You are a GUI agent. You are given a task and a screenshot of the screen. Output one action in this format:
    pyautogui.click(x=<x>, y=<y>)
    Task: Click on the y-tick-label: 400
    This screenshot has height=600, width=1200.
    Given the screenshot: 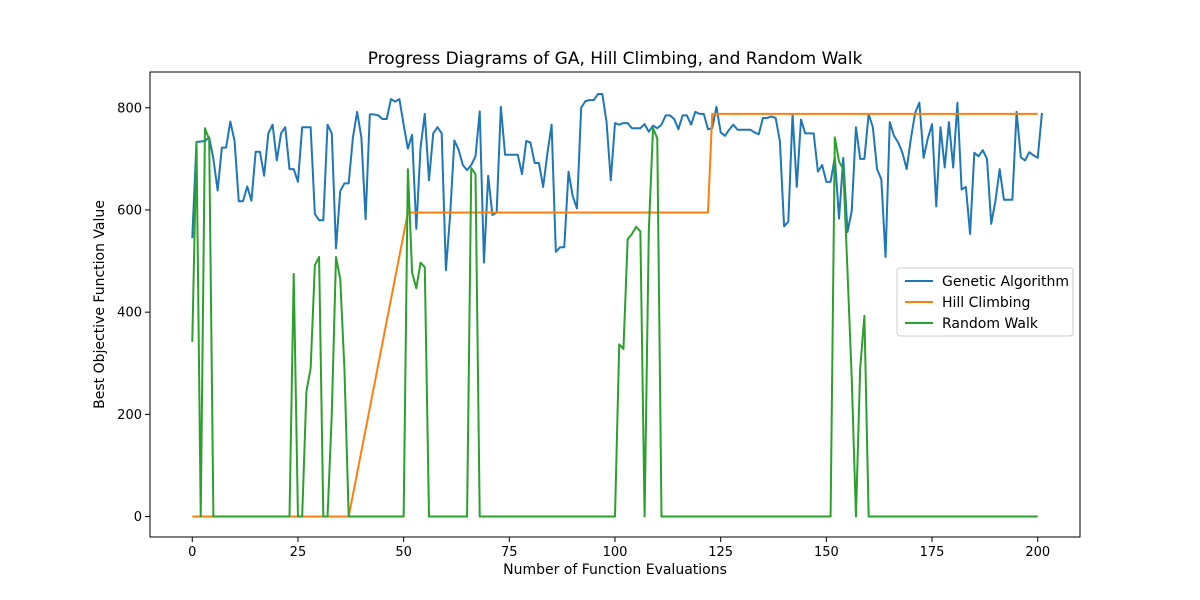 What is the action you would take?
    pyautogui.click(x=129, y=313)
    